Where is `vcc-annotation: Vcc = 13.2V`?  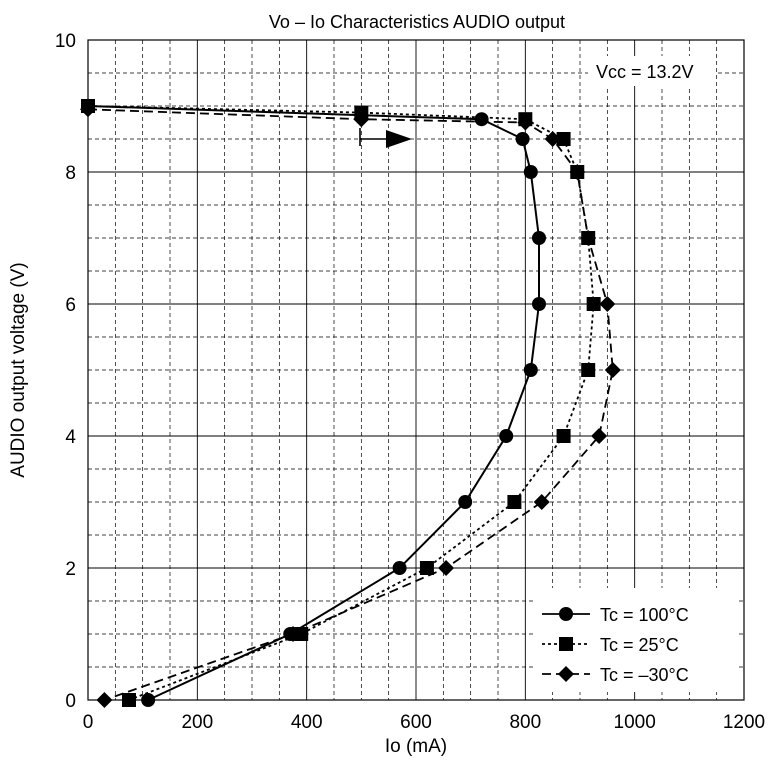 vcc-annotation: Vcc = 13.2V is located at coordinates (645, 72).